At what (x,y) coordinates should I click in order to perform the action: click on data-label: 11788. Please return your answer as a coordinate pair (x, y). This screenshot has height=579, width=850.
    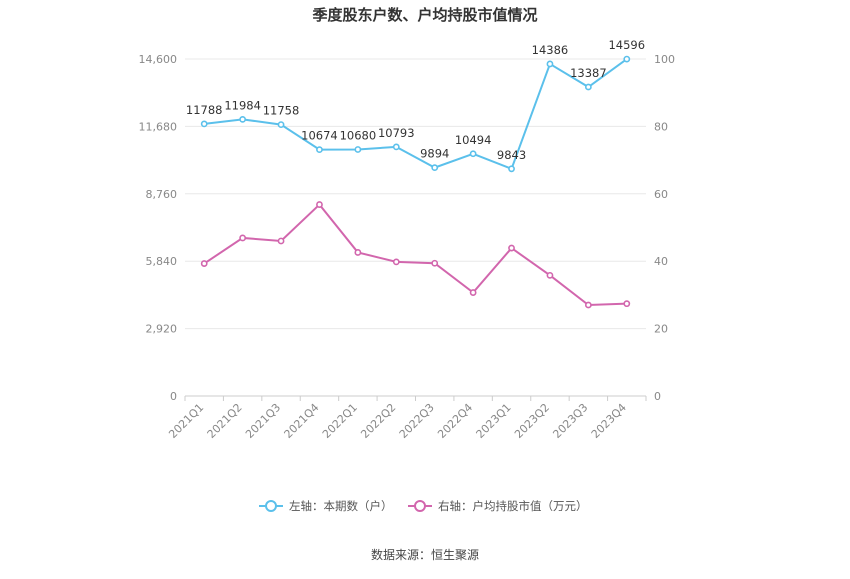
    Looking at the image, I should click on (204, 110).